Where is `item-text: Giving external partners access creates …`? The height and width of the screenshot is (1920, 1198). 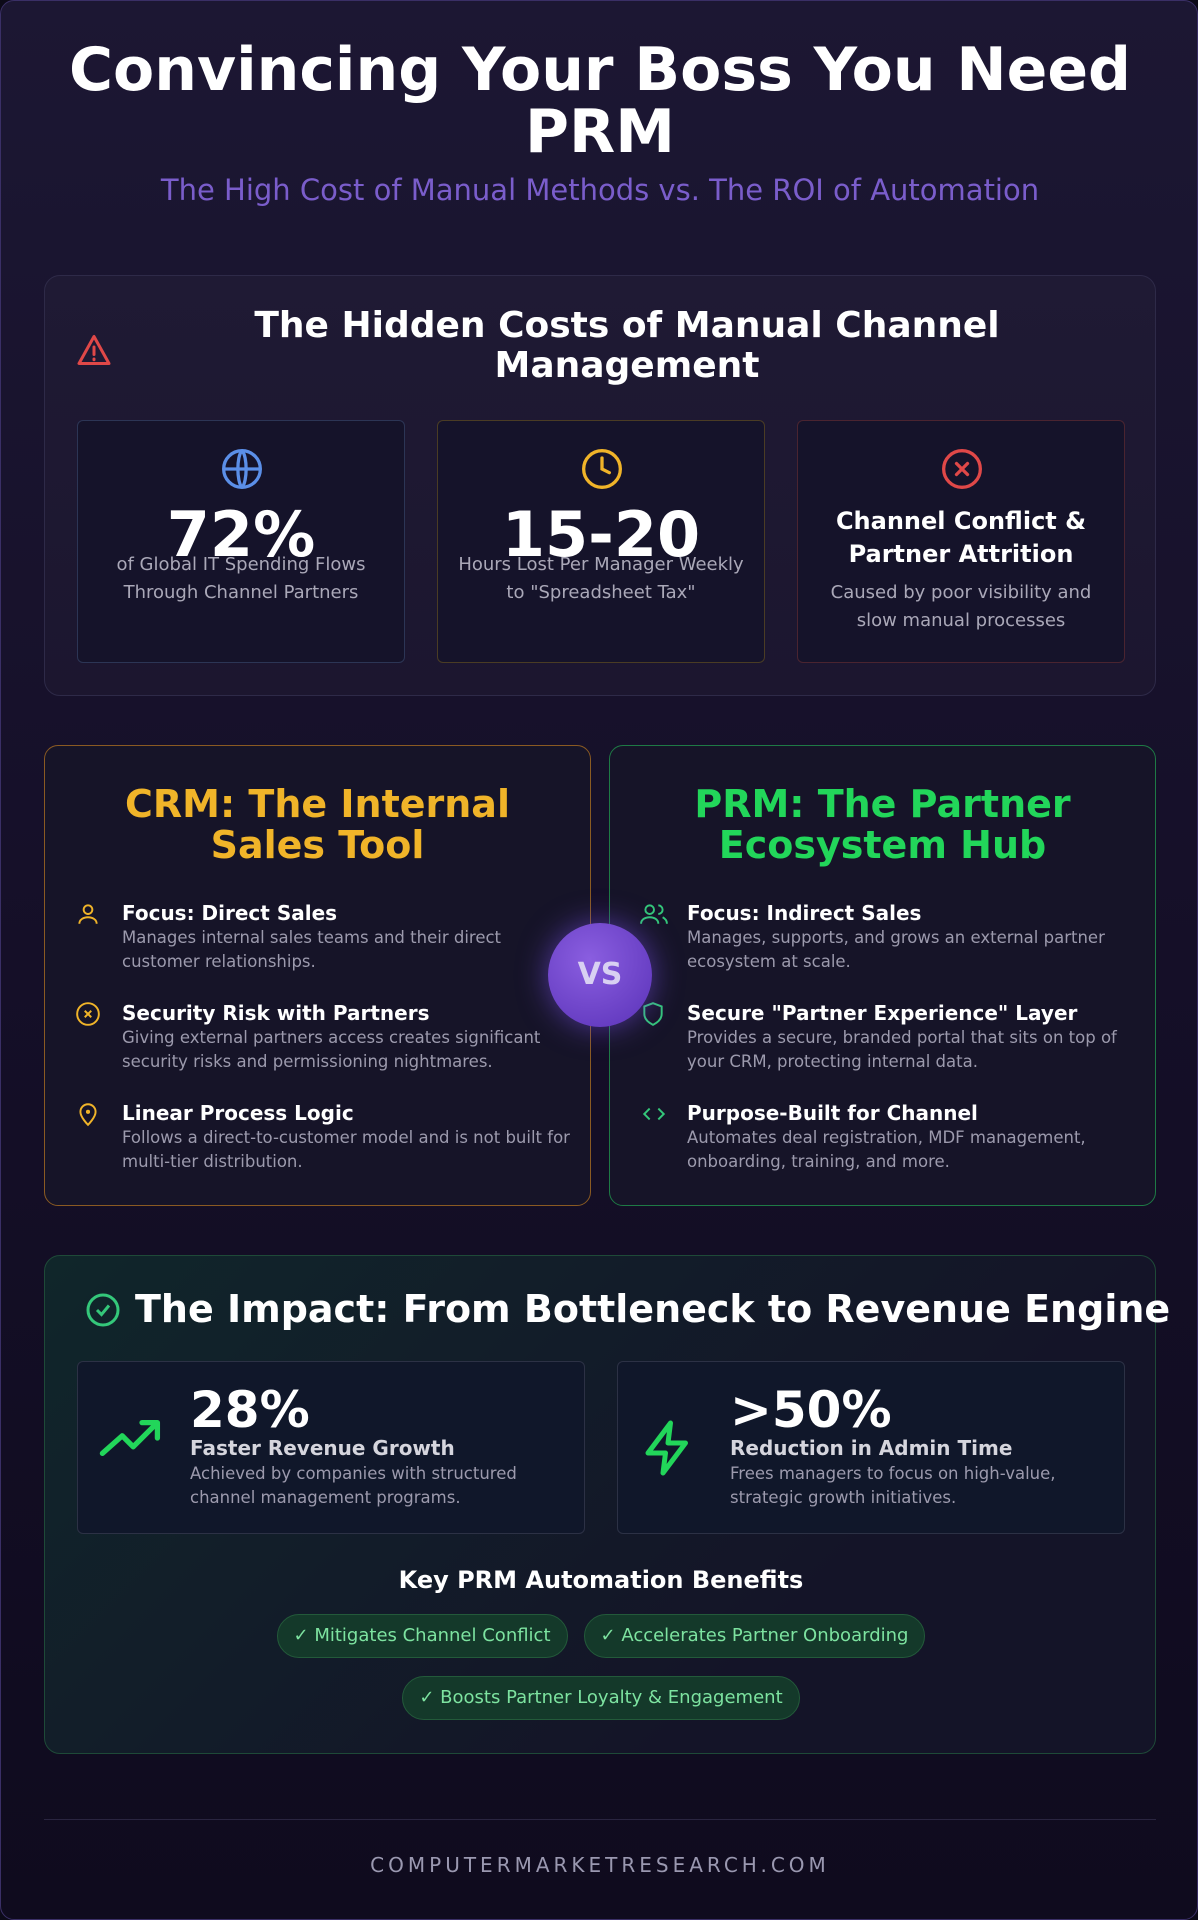 item-text: Giving external partners access creates … is located at coordinates (331, 1049).